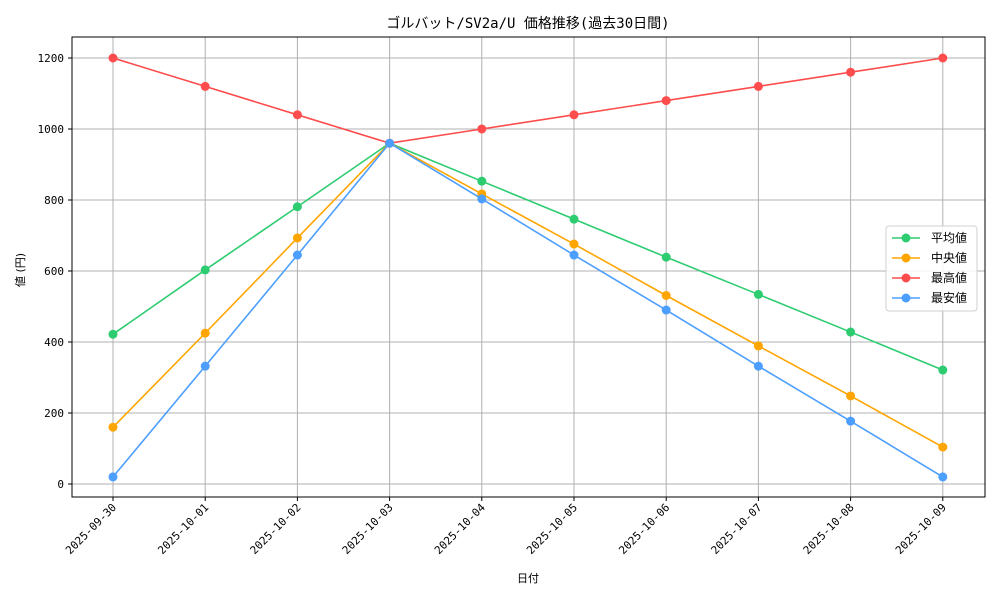 The width and height of the screenshot is (1000, 600). I want to click on y-tick-label: 200, so click(54, 413).